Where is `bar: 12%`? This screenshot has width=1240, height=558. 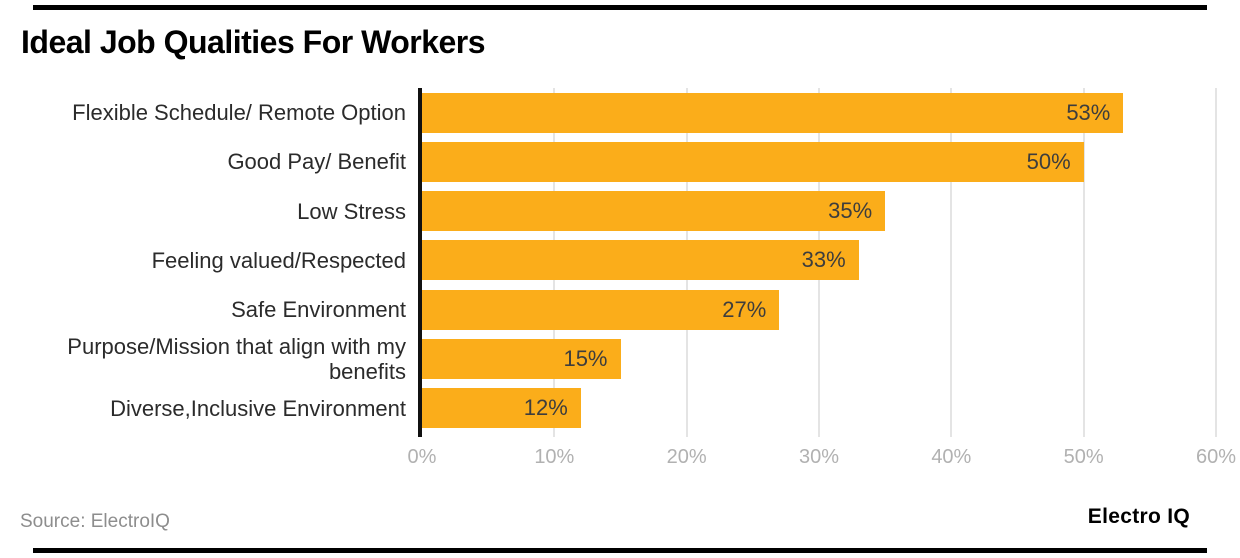 bar: 12% is located at coordinates (501, 408).